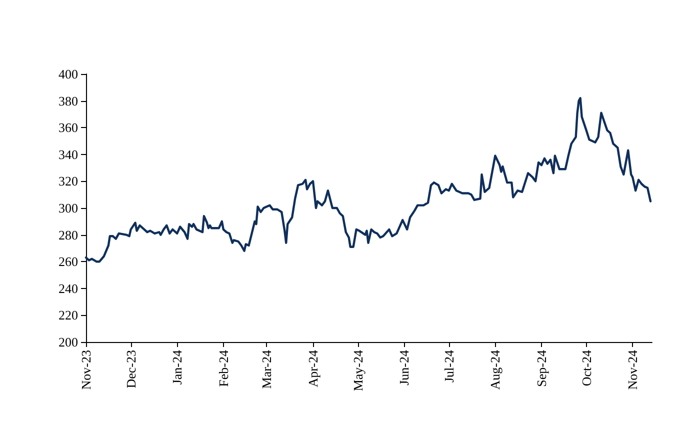  I want to click on y-tick-label: 300, so click(68, 208).